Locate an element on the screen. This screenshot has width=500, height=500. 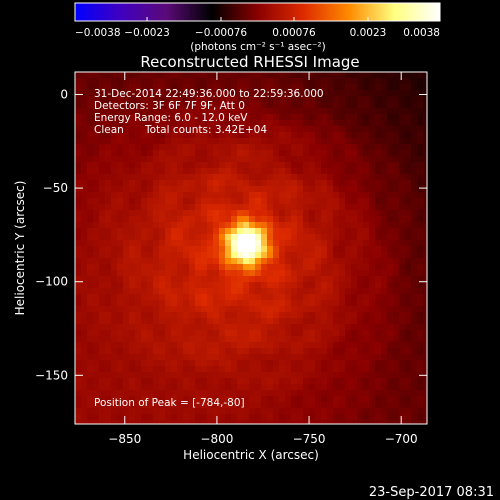
colorbar-frame is located at coordinates (257, 12).